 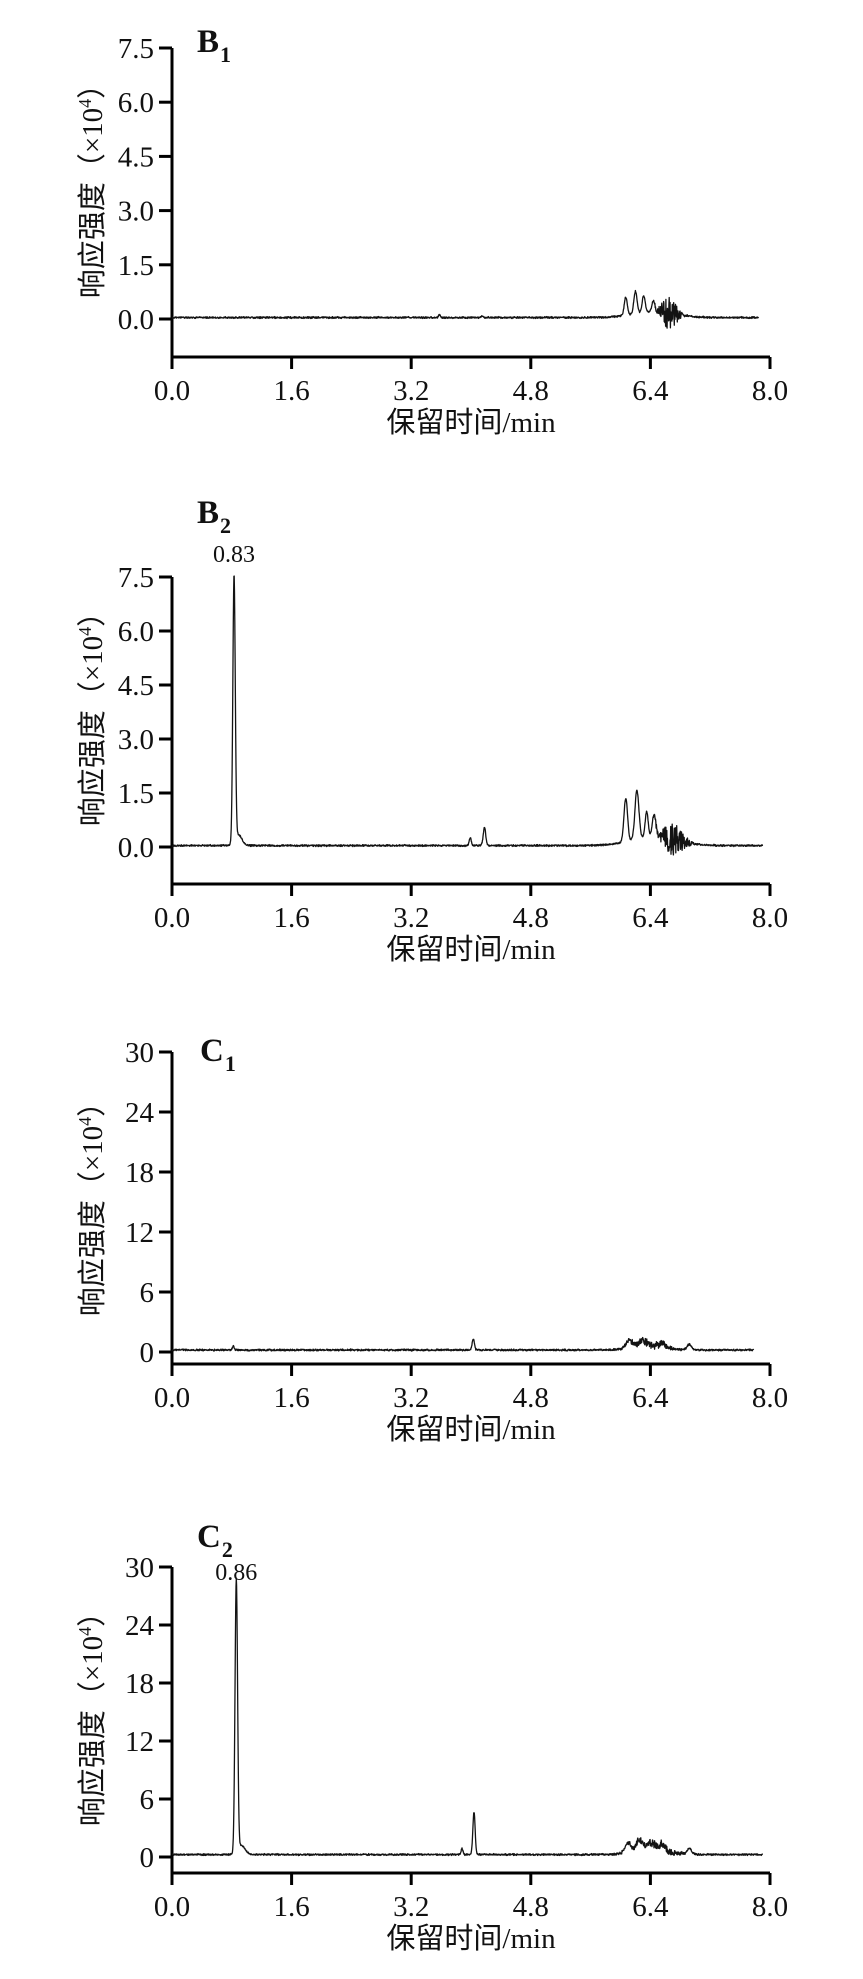 What do you see at coordinates (234, 555) in the screenshot?
I see `peak-retention-time-label: 0.83` at bounding box center [234, 555].